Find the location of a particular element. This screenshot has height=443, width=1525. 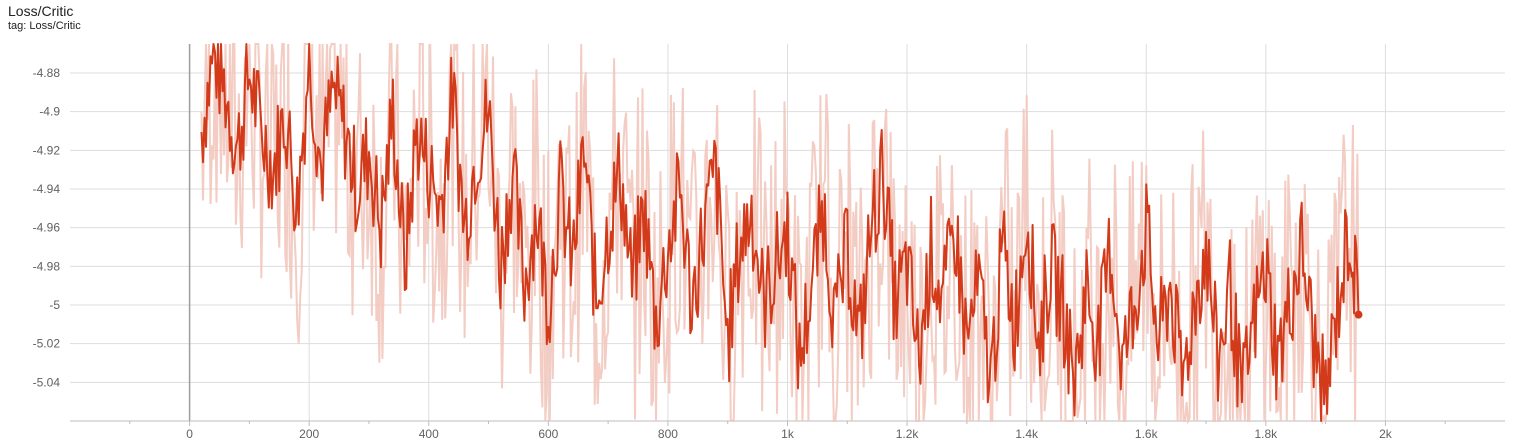

y-tick-label: -4.9 is located at coordinates (49, 112).